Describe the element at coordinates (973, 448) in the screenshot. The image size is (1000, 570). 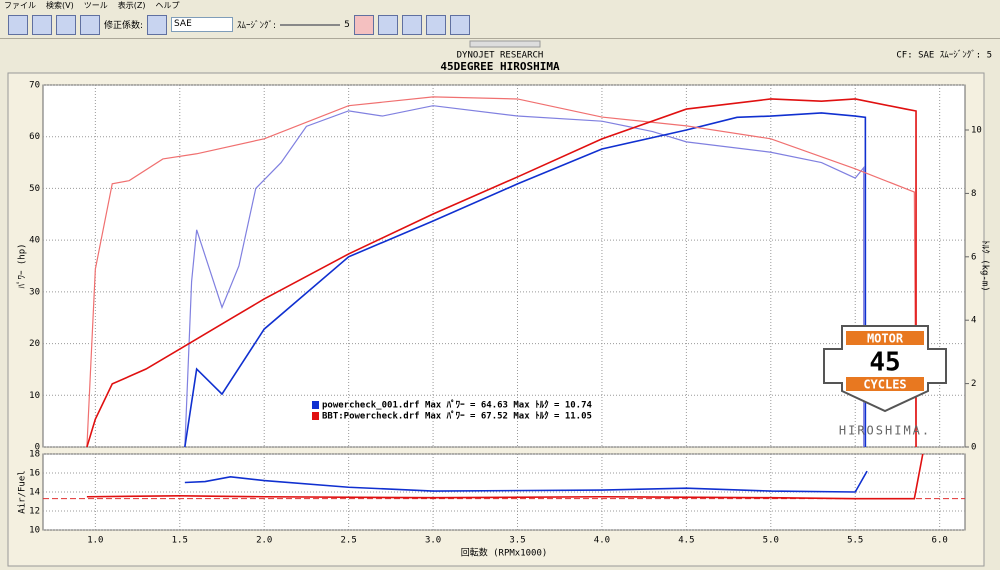
I see `y2-tick-label: 0` at that location.